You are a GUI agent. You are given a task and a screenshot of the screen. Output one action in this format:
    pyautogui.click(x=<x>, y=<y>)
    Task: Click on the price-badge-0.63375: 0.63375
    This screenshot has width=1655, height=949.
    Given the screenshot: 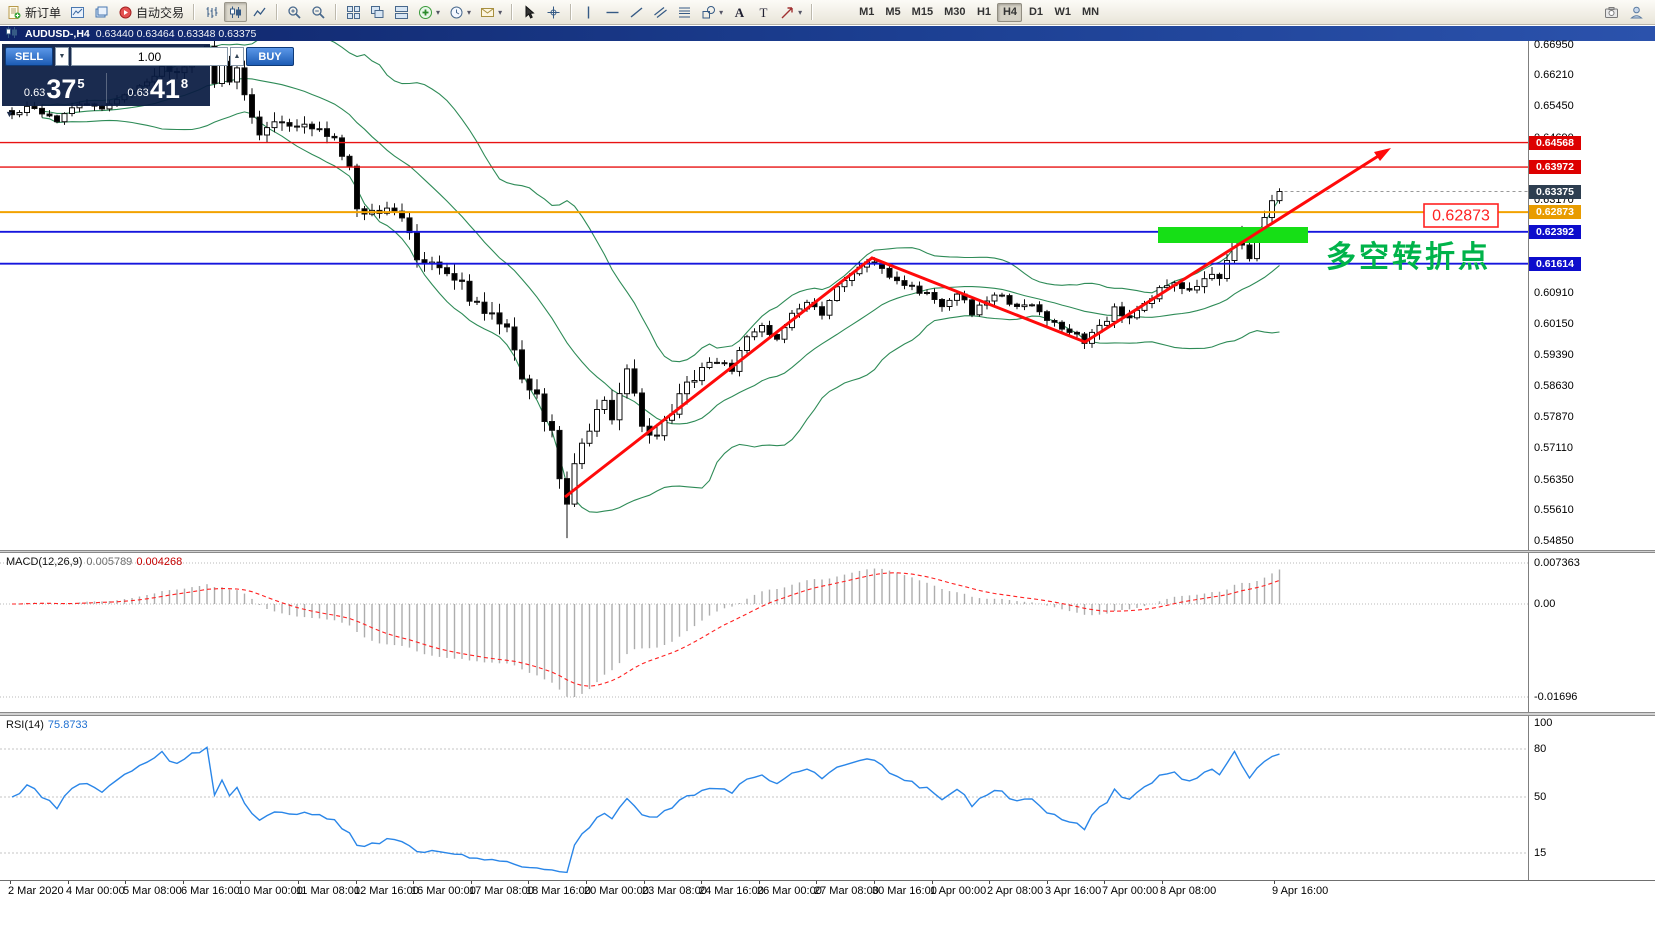 What is the action you would take?
    pyautogui.click(x=1555, y=191)
    